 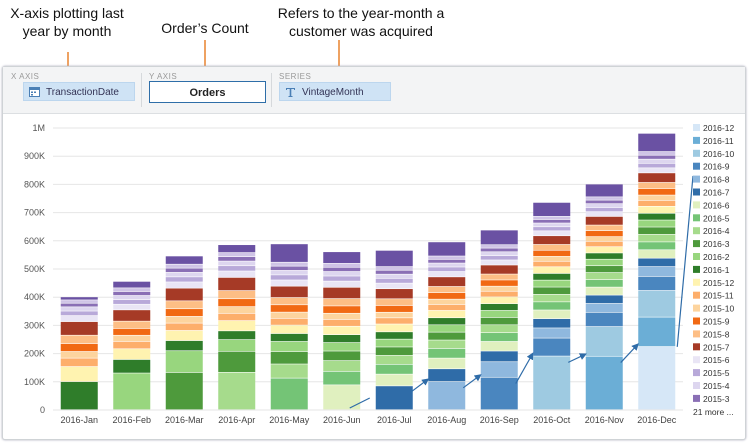 What do you see at coordinates (716, 322) in the screenshot?
I see `legend-label: 2015-9` at bounding box center [716, 322].